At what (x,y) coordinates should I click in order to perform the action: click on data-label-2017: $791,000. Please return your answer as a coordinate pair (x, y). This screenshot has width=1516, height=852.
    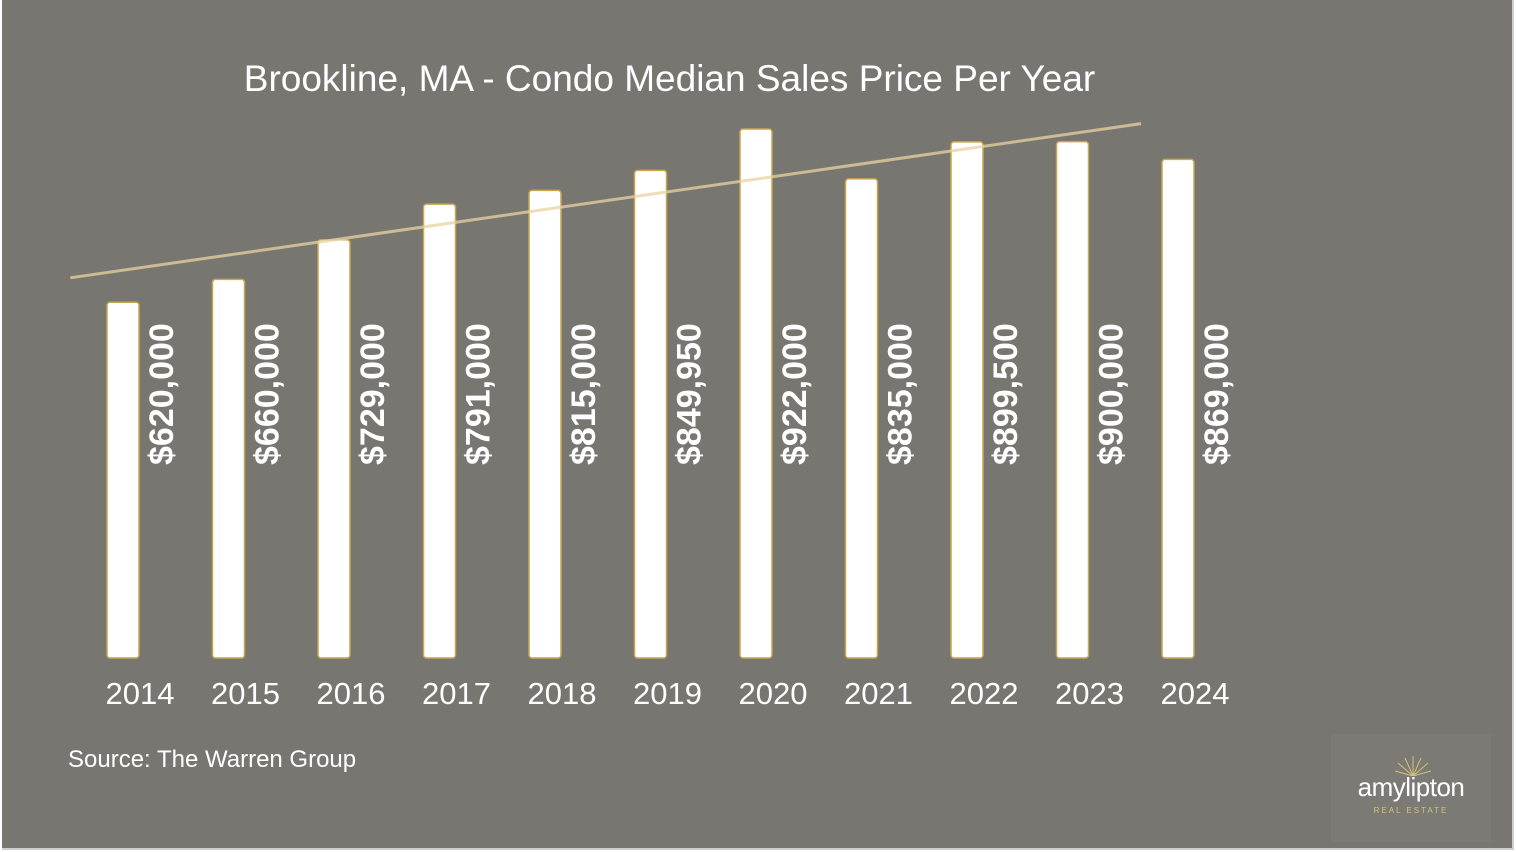
    Looking at the image, I should click on (479, 394).